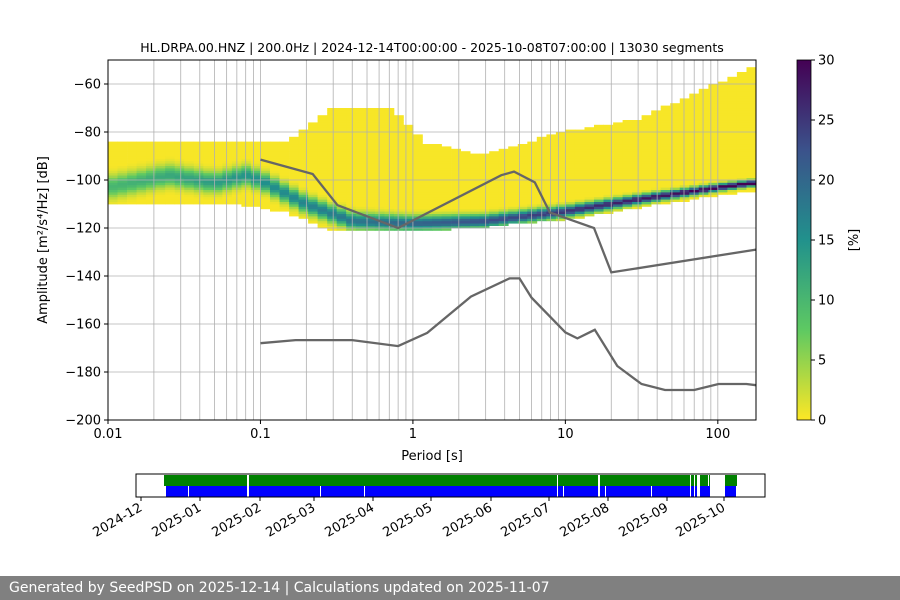  I want to click on colorbar-tick-label: 10, so click(826, 301).